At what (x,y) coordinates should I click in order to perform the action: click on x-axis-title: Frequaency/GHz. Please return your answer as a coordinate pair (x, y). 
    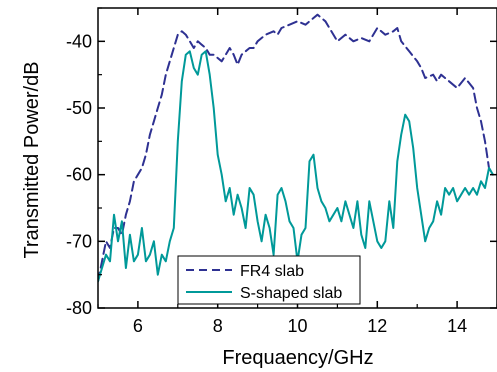
    Looking at the image, I should click on (297, 358).